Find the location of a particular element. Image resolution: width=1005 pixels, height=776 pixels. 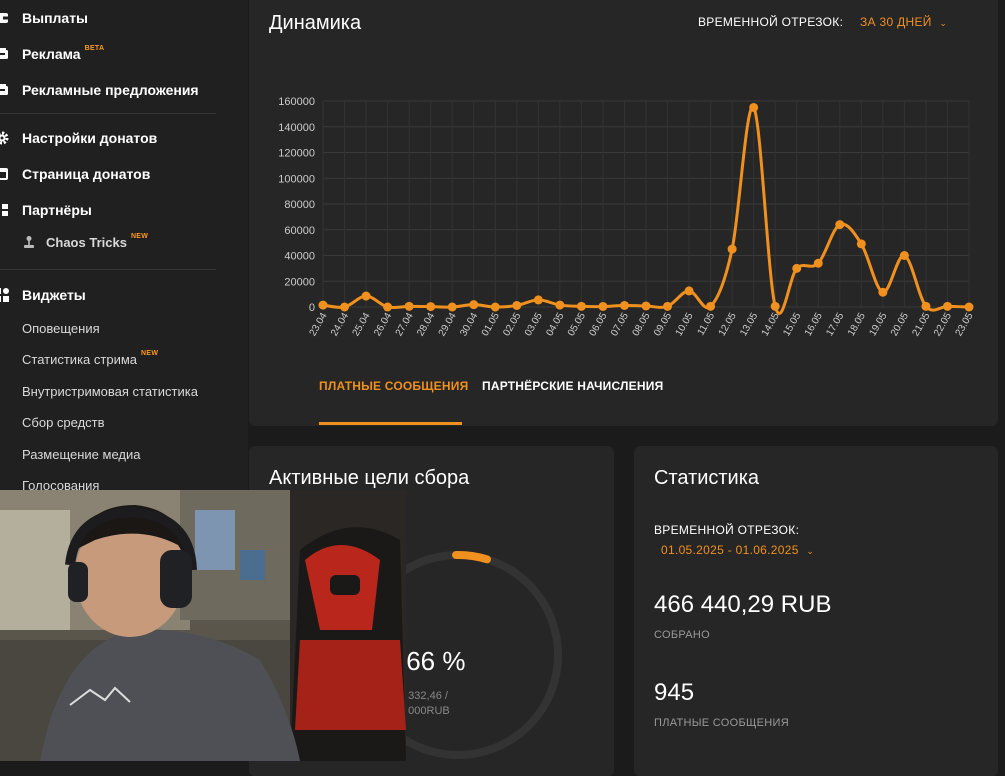

sidebar-item-partners: Партнёры is located at coordinates (46, 210).